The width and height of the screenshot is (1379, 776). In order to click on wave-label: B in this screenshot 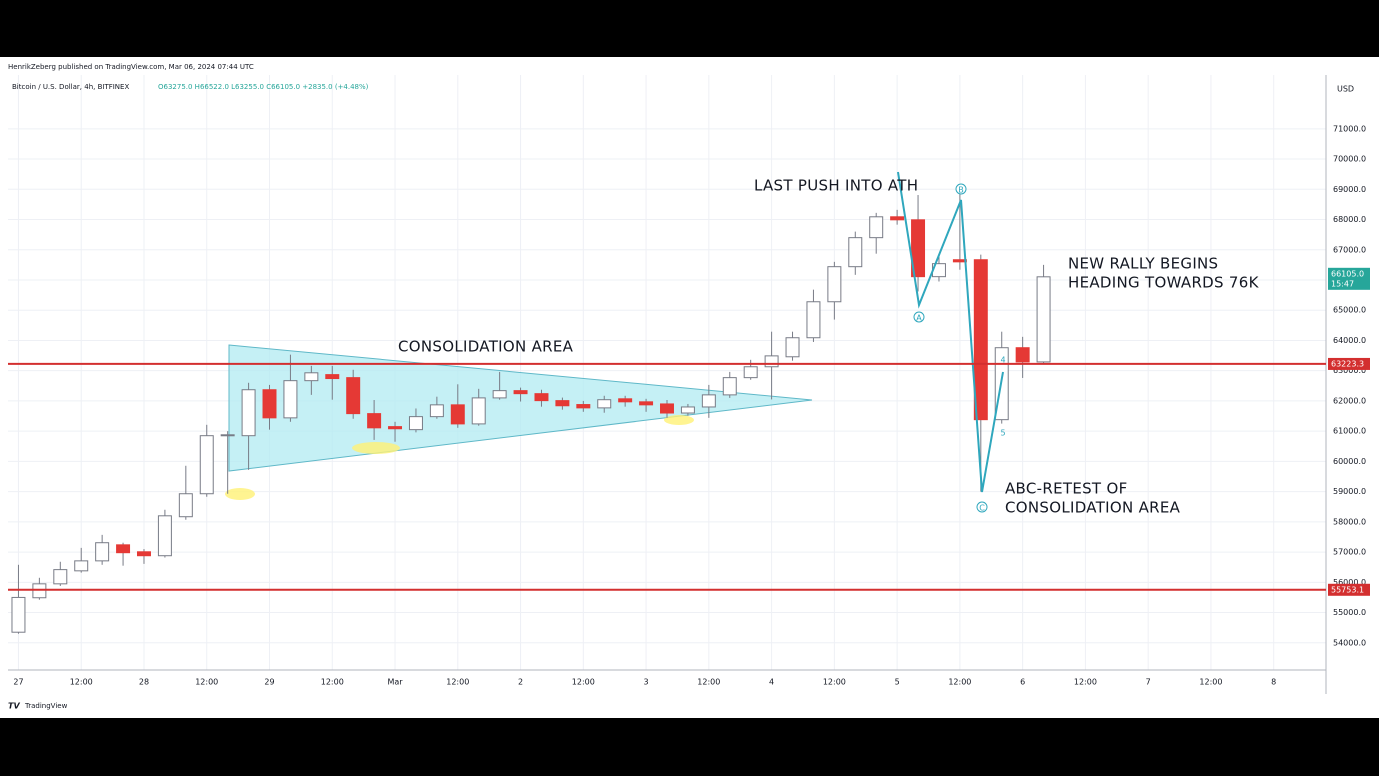, I will do `click(961, 190)`.